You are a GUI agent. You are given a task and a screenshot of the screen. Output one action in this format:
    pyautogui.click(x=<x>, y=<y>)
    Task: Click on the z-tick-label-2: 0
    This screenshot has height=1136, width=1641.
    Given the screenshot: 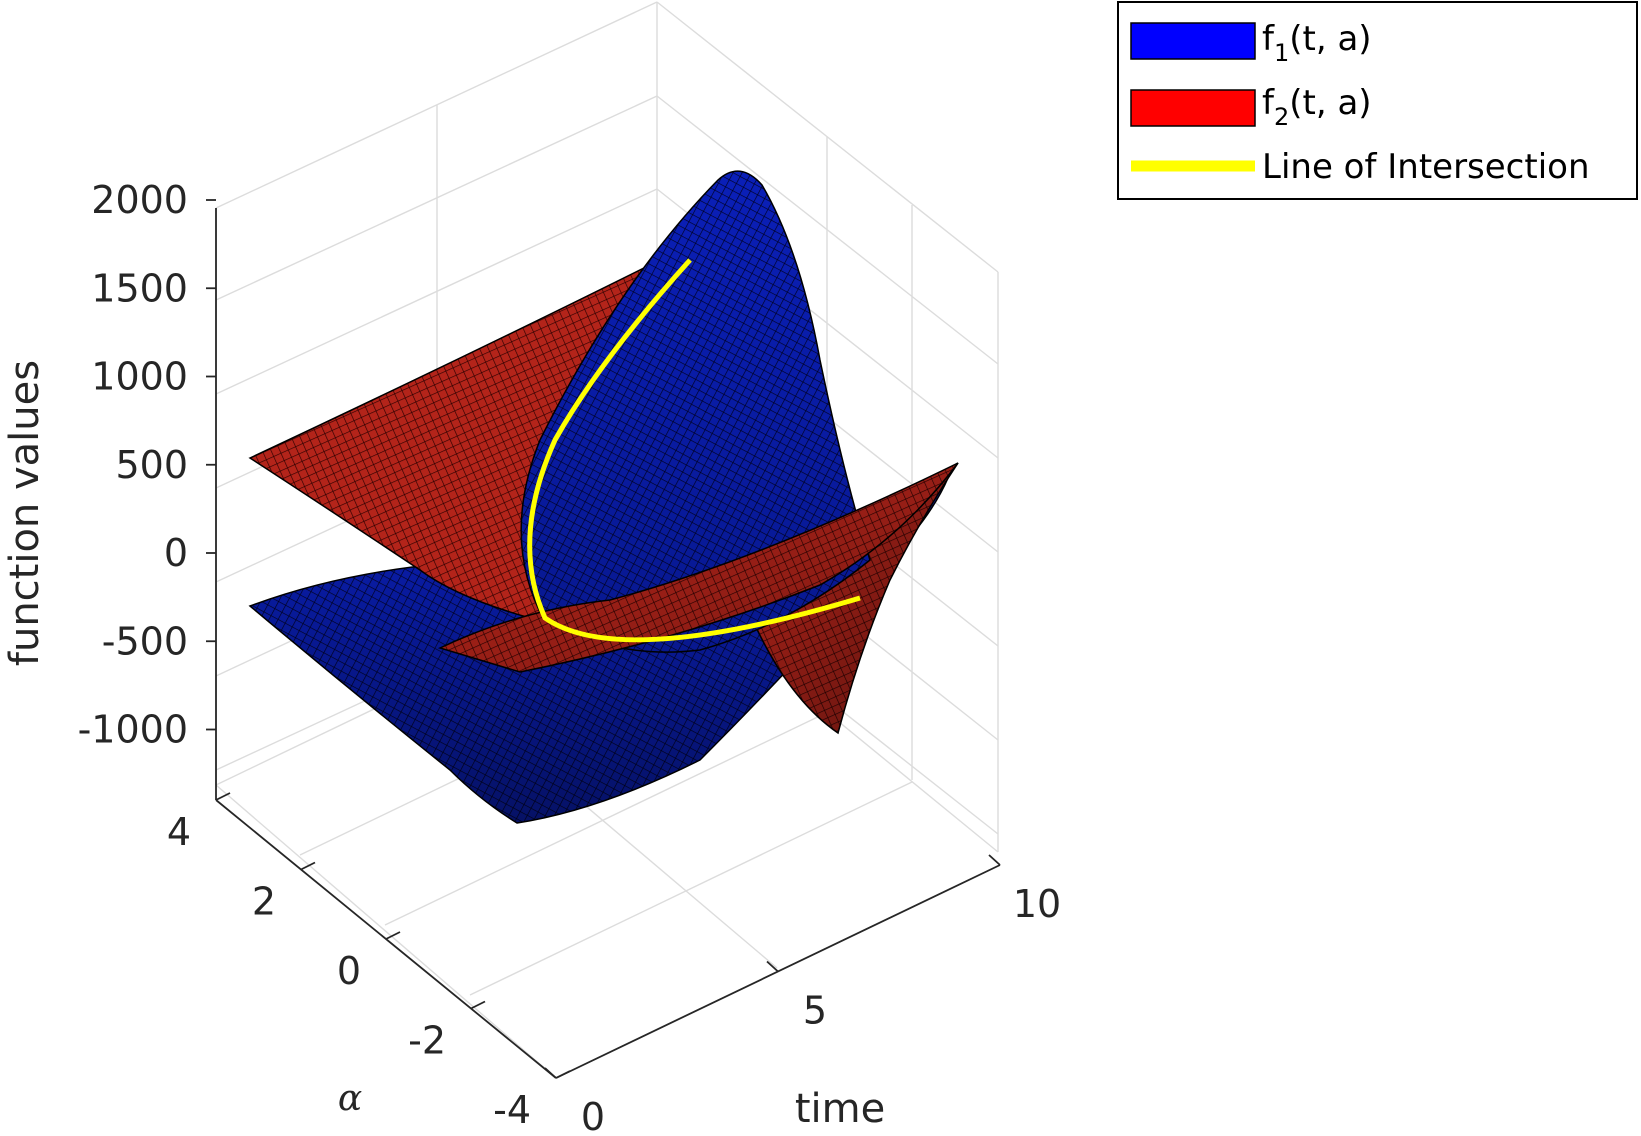 What is the action you would take?
    pyautogui.click(x=176, y=553)
    